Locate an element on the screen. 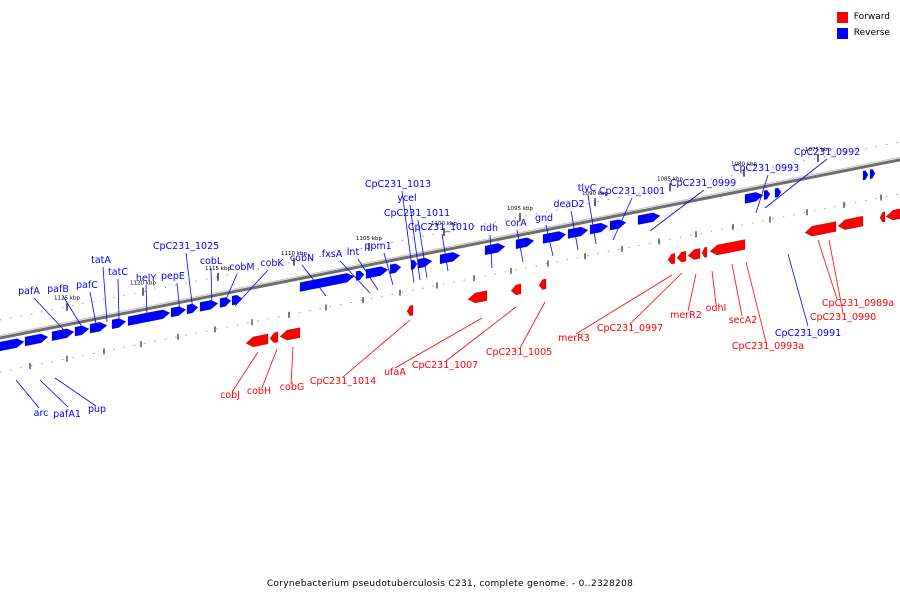  gene-label-merr2: merR2 is located at coordinates (686, 315).